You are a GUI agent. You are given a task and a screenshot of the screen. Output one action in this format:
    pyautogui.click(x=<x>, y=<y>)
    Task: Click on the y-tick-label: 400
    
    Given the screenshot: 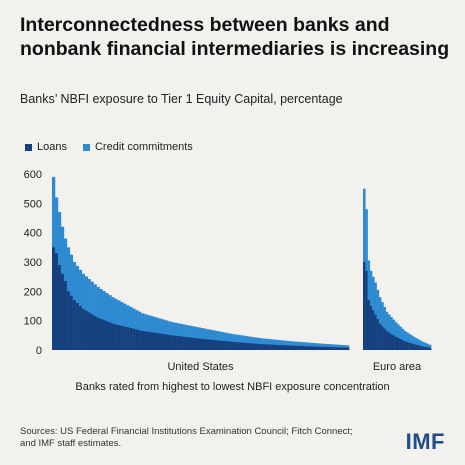 What is the action you would take?
    pyautogui.click(x=33, y=234)
    